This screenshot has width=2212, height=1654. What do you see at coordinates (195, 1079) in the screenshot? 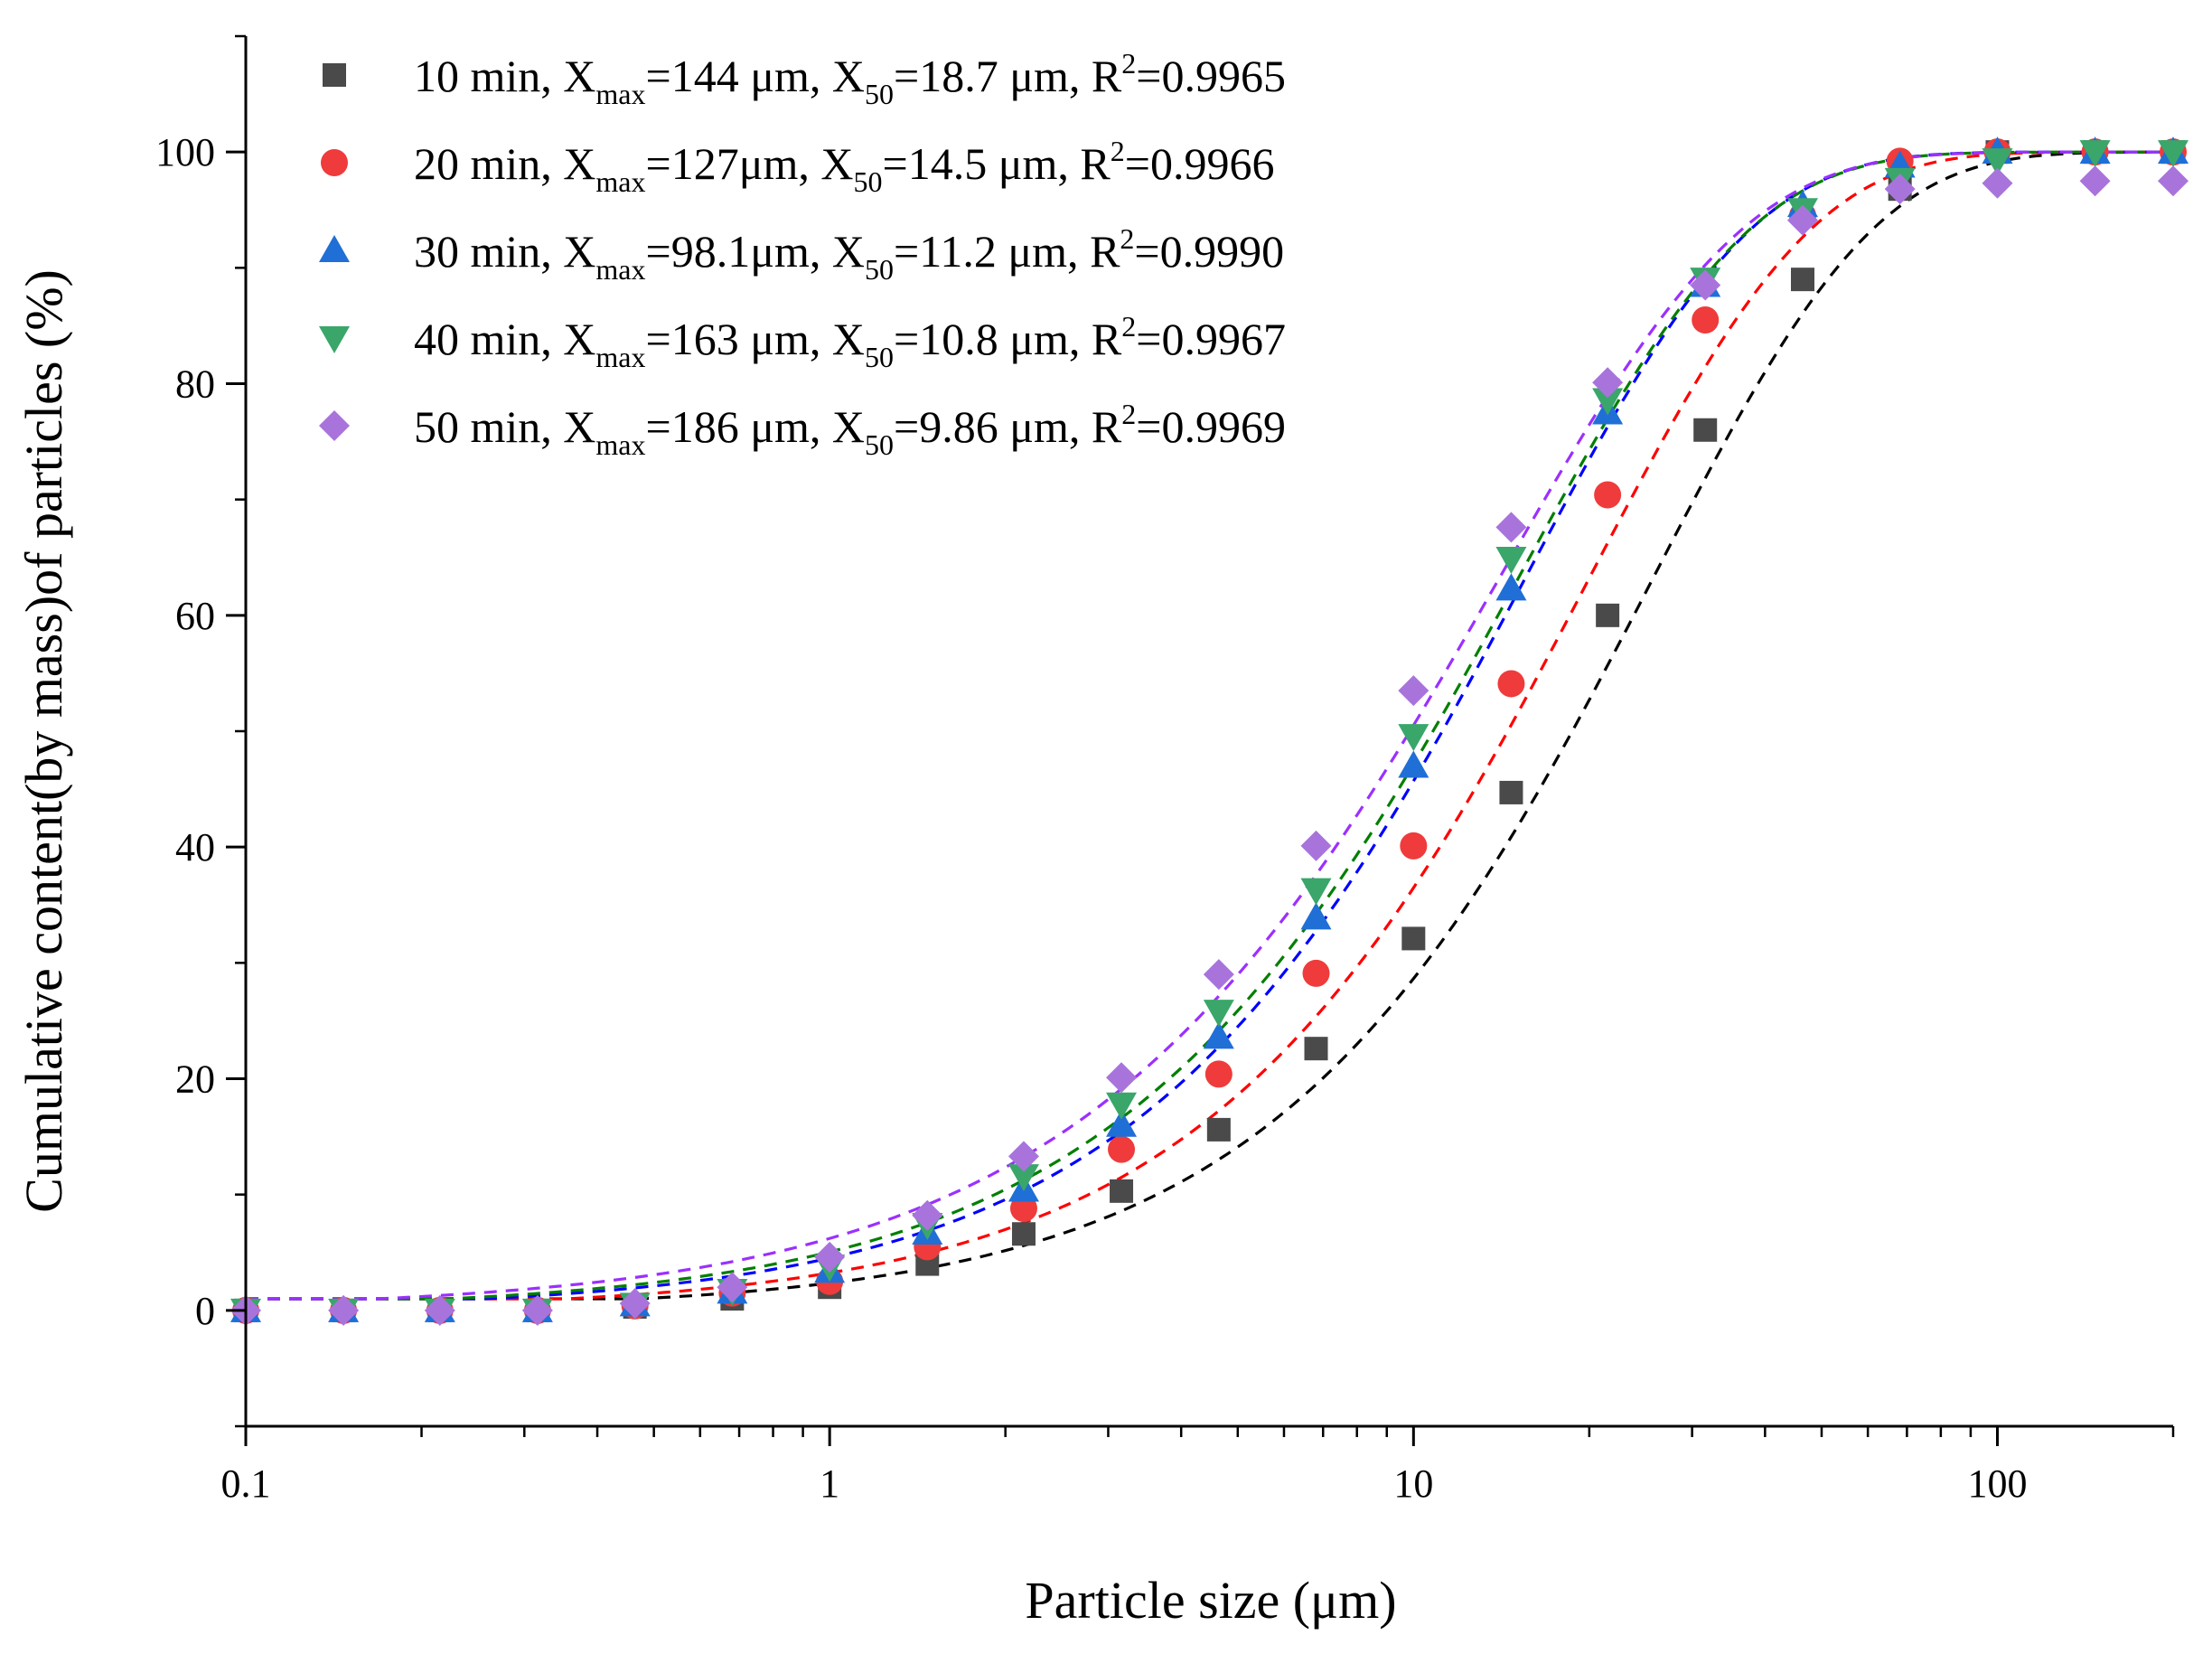
I see `y-tick-label: 20` at bounding box center [195, 1079].